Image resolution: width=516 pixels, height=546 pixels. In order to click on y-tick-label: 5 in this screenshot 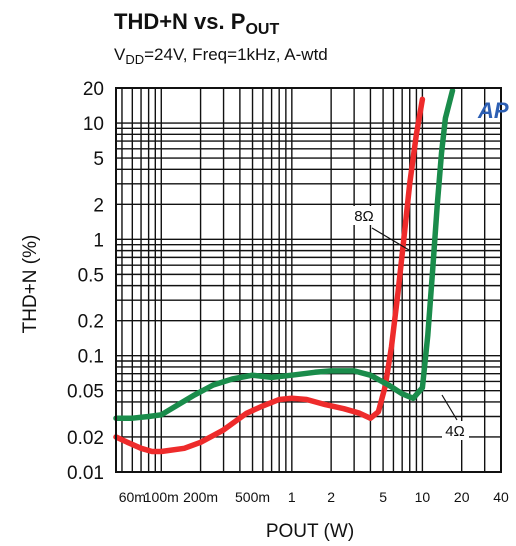, I will do `click(98, 159)`.